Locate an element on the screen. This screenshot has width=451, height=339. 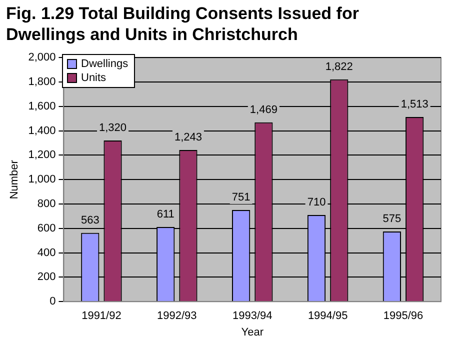
data-label: 1,822 is located at coordinates (339, 66).